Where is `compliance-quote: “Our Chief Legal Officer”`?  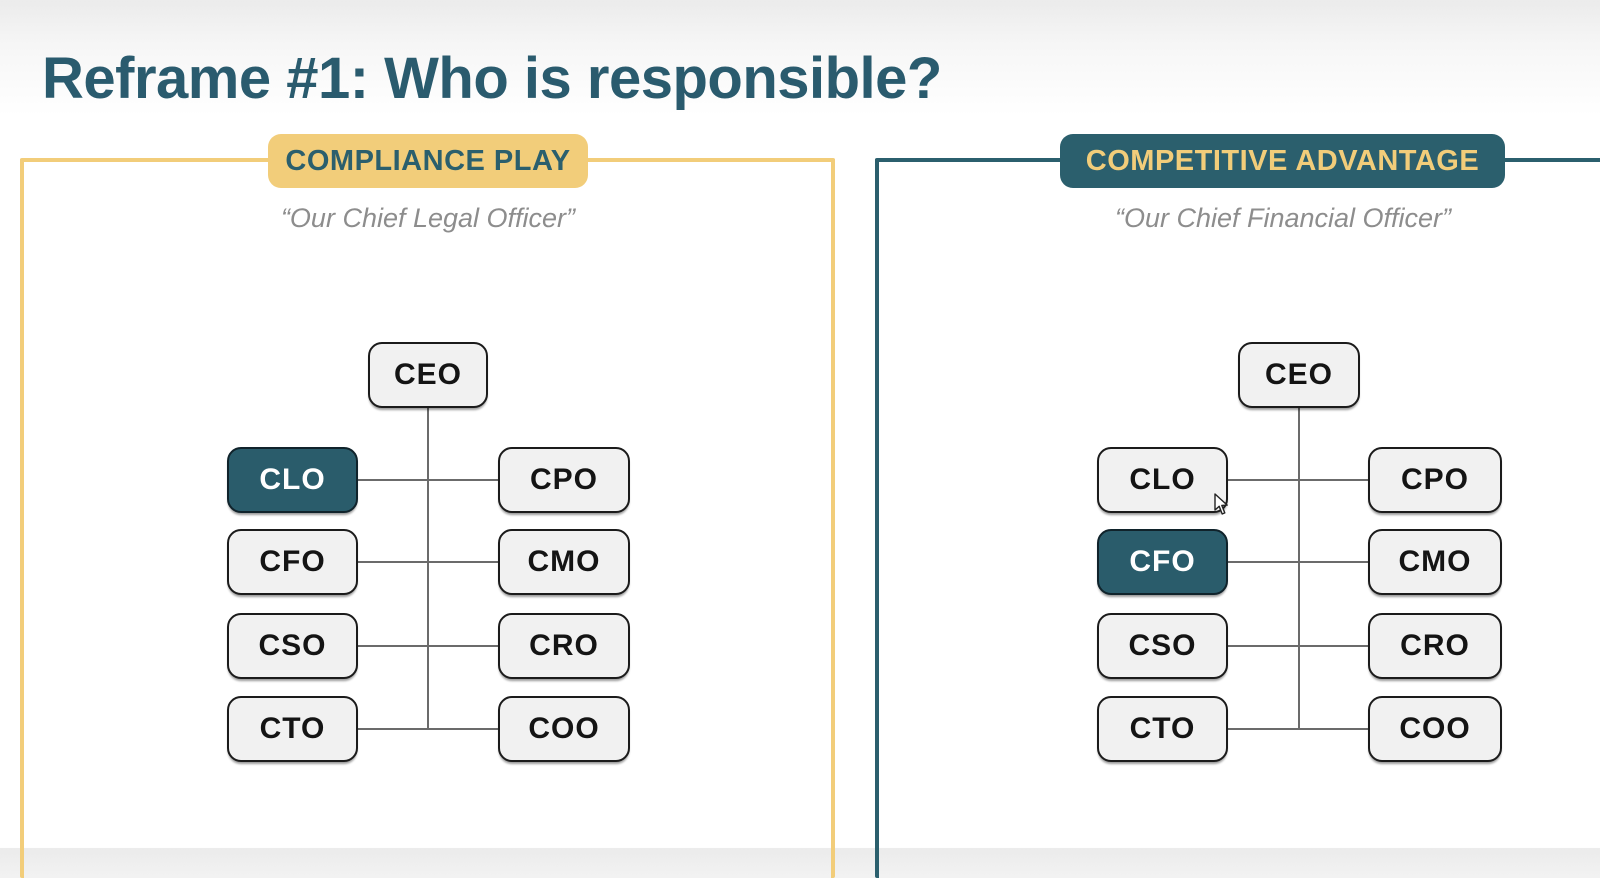
compliance-quote: “Our Chief Legal Officer” is located at coordinates (428, 218).